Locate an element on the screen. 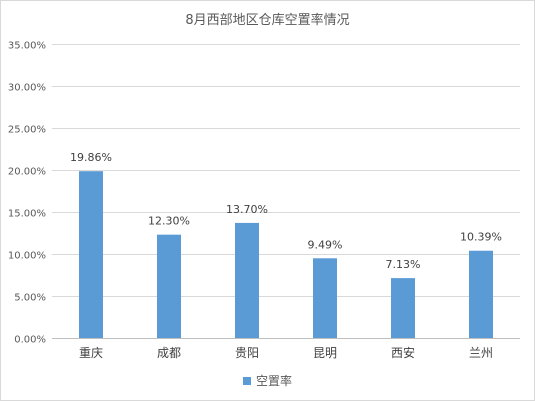 The width and height of the screenshot is (535, 401). y-tick-label: 30.00% is located at coordinates (27, 88).